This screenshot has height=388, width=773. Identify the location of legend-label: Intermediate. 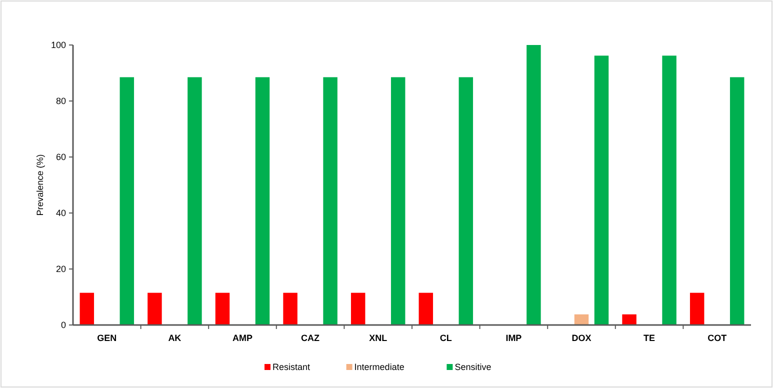
(379, 367).